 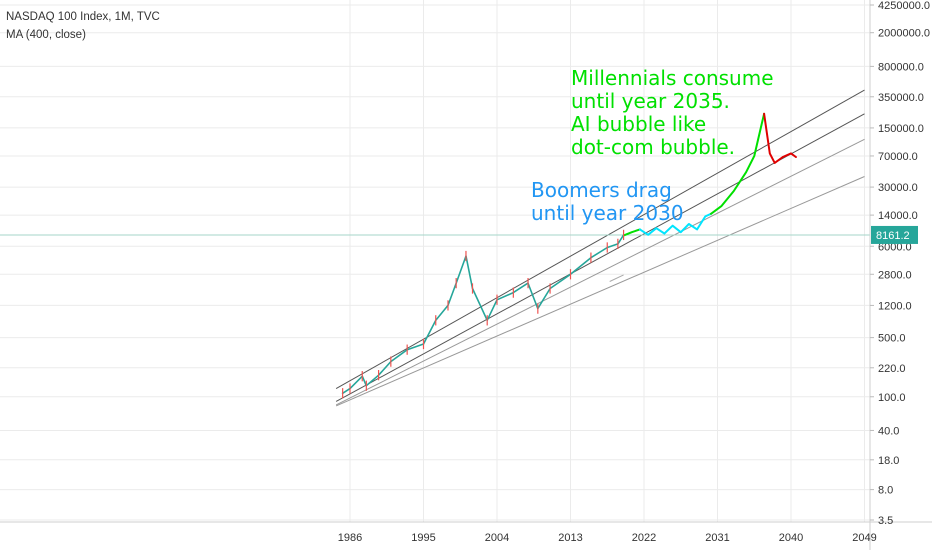 What do you see at coordinates (607, 538) in the screenshot?
I see `x-axis: 1986 1995 2004 2013 2022 2031 2040 2049` at bounding box center [607, 538].